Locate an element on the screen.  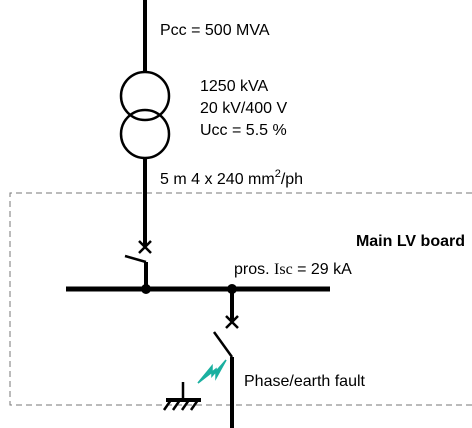
fault-bolt is located at coordinates (212, 371).